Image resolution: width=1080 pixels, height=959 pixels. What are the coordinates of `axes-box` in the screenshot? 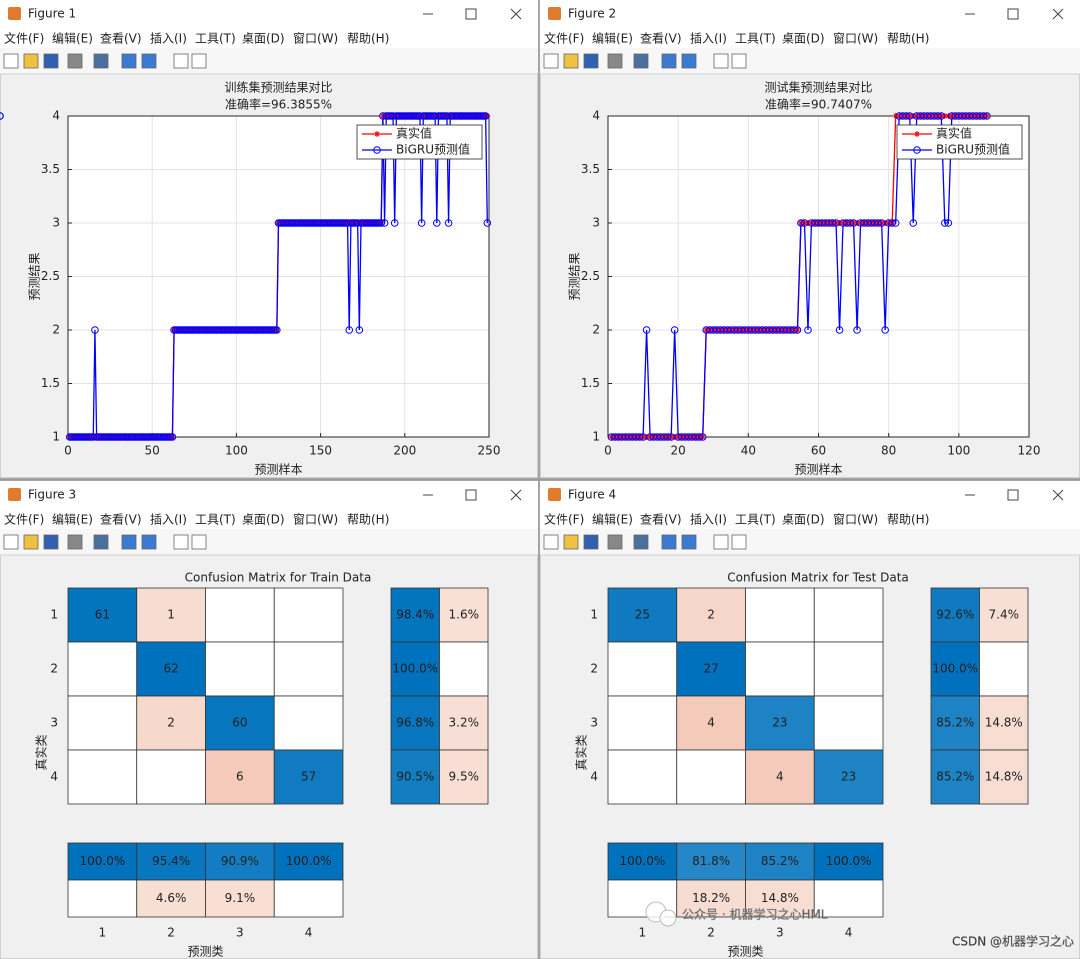 It's located at (818, 276).